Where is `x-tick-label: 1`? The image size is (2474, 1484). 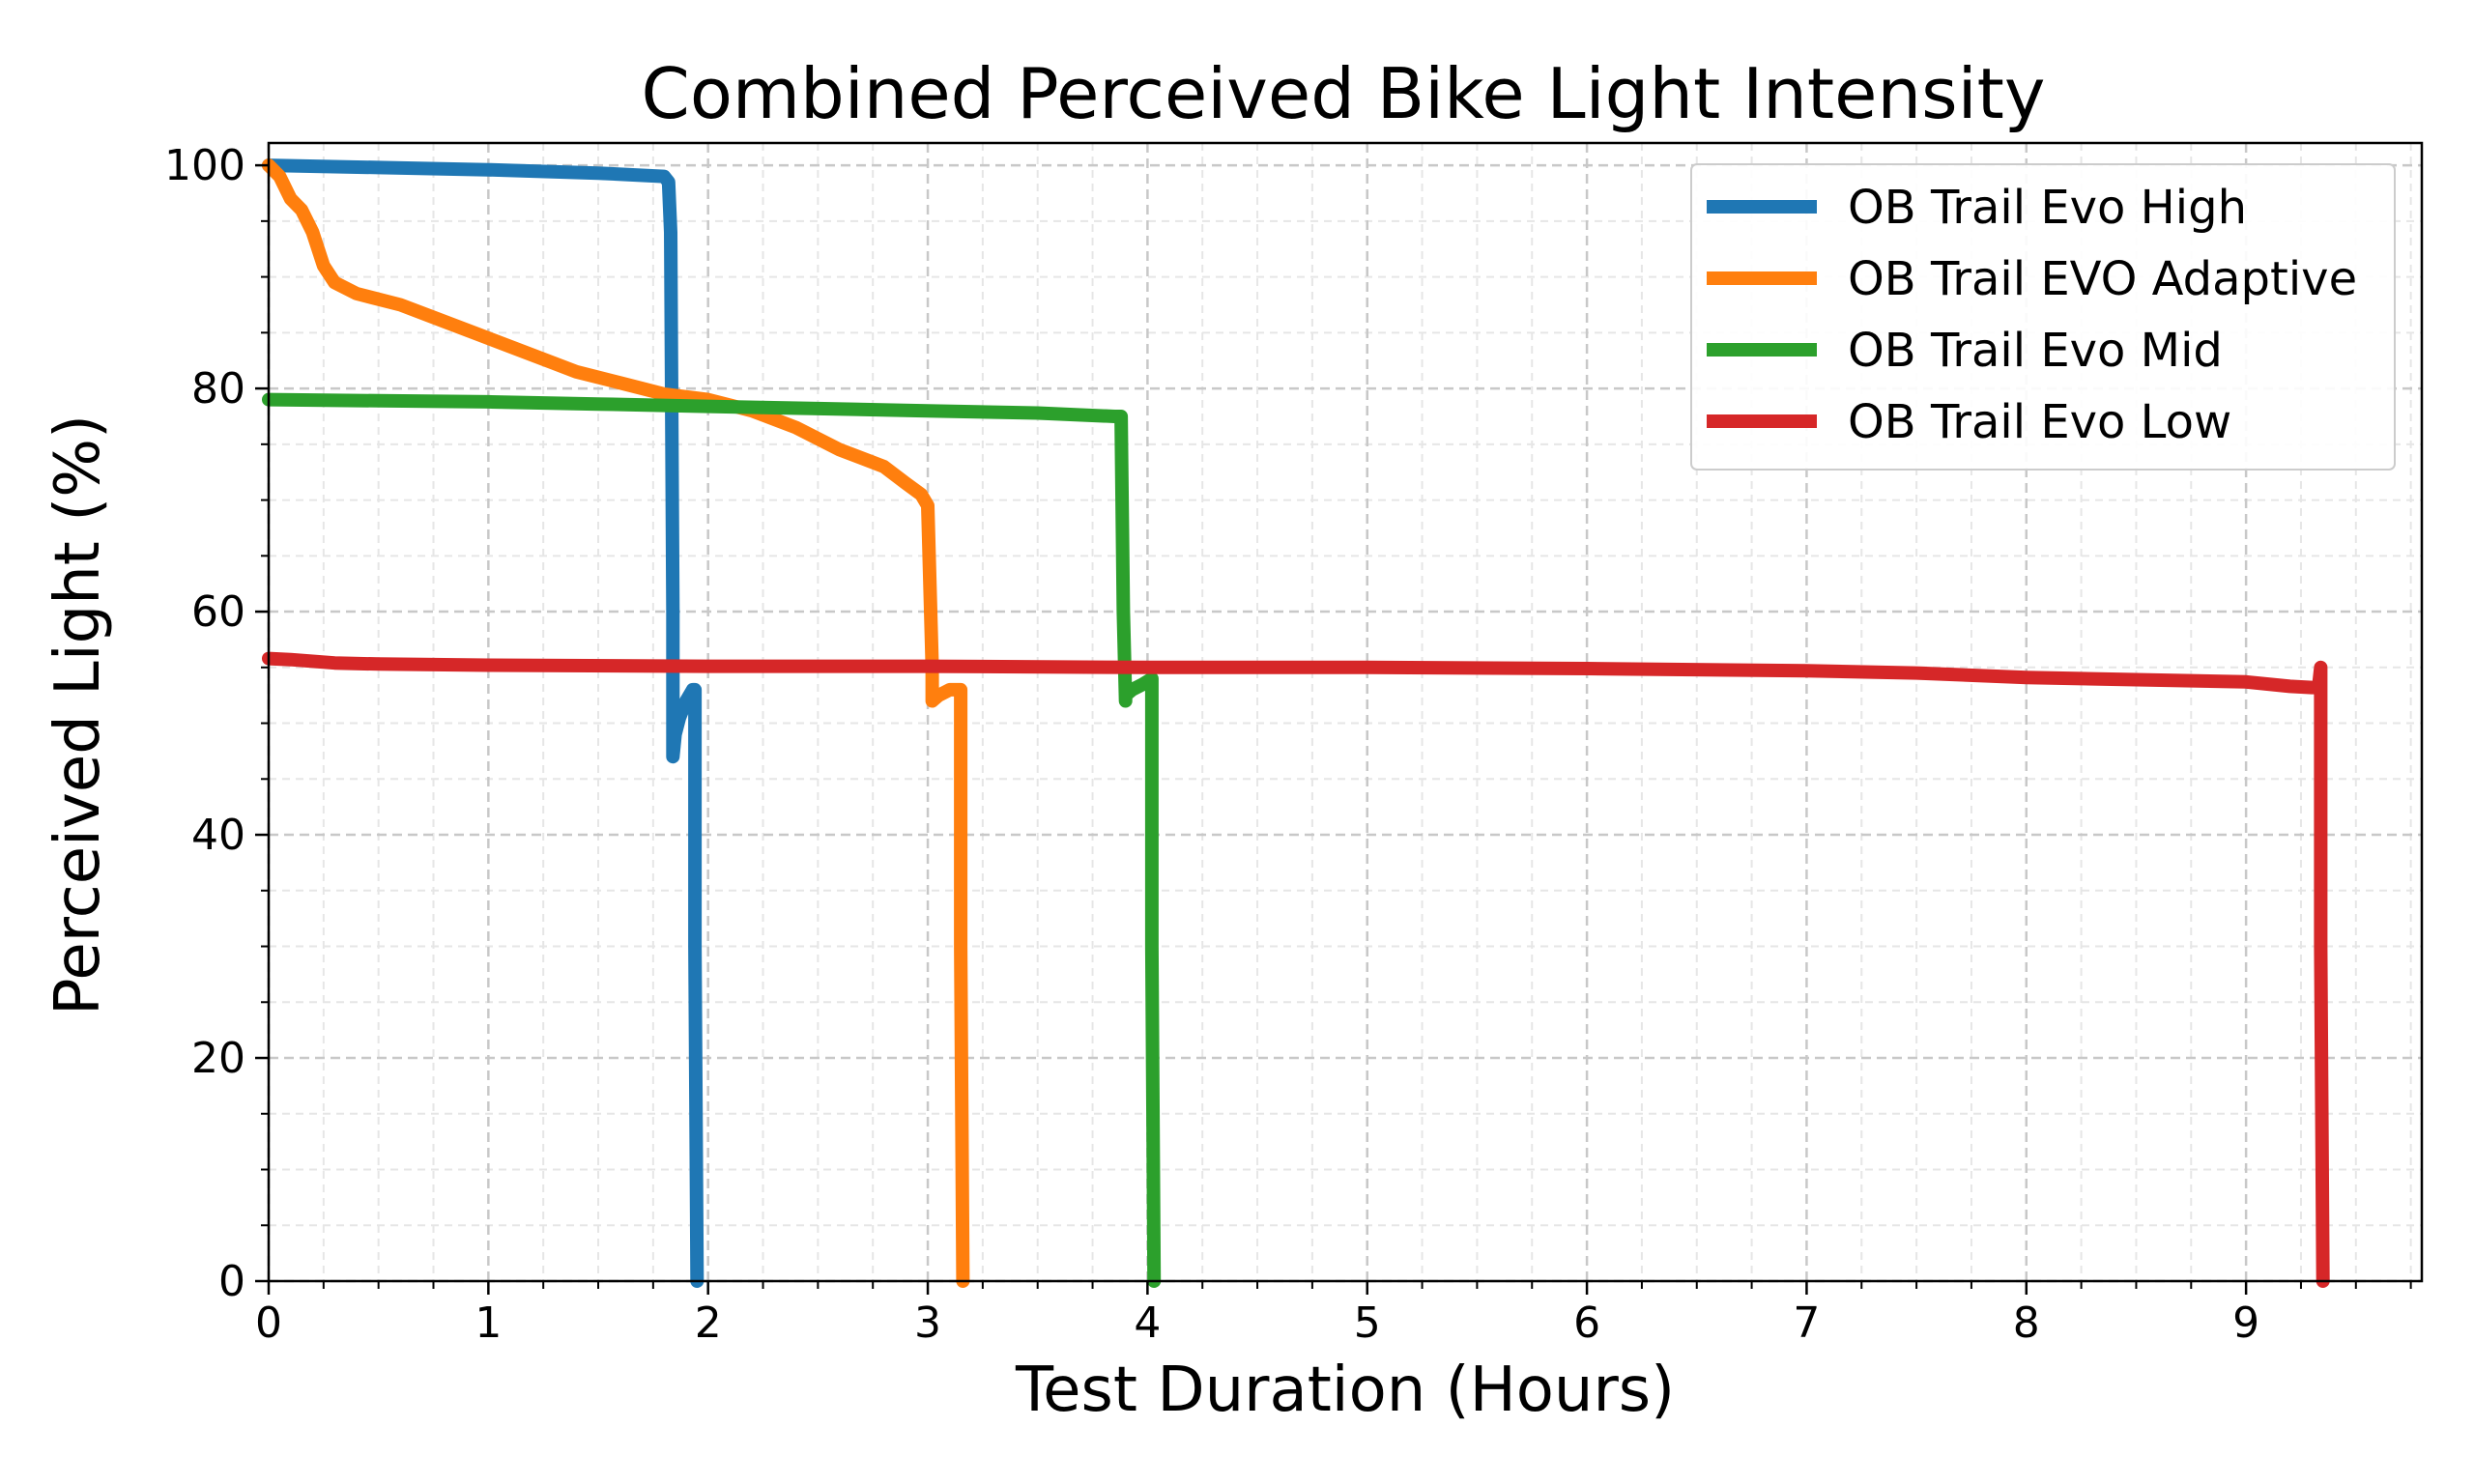
x-tick-label: 1 is located at coordinates (489, 1323).